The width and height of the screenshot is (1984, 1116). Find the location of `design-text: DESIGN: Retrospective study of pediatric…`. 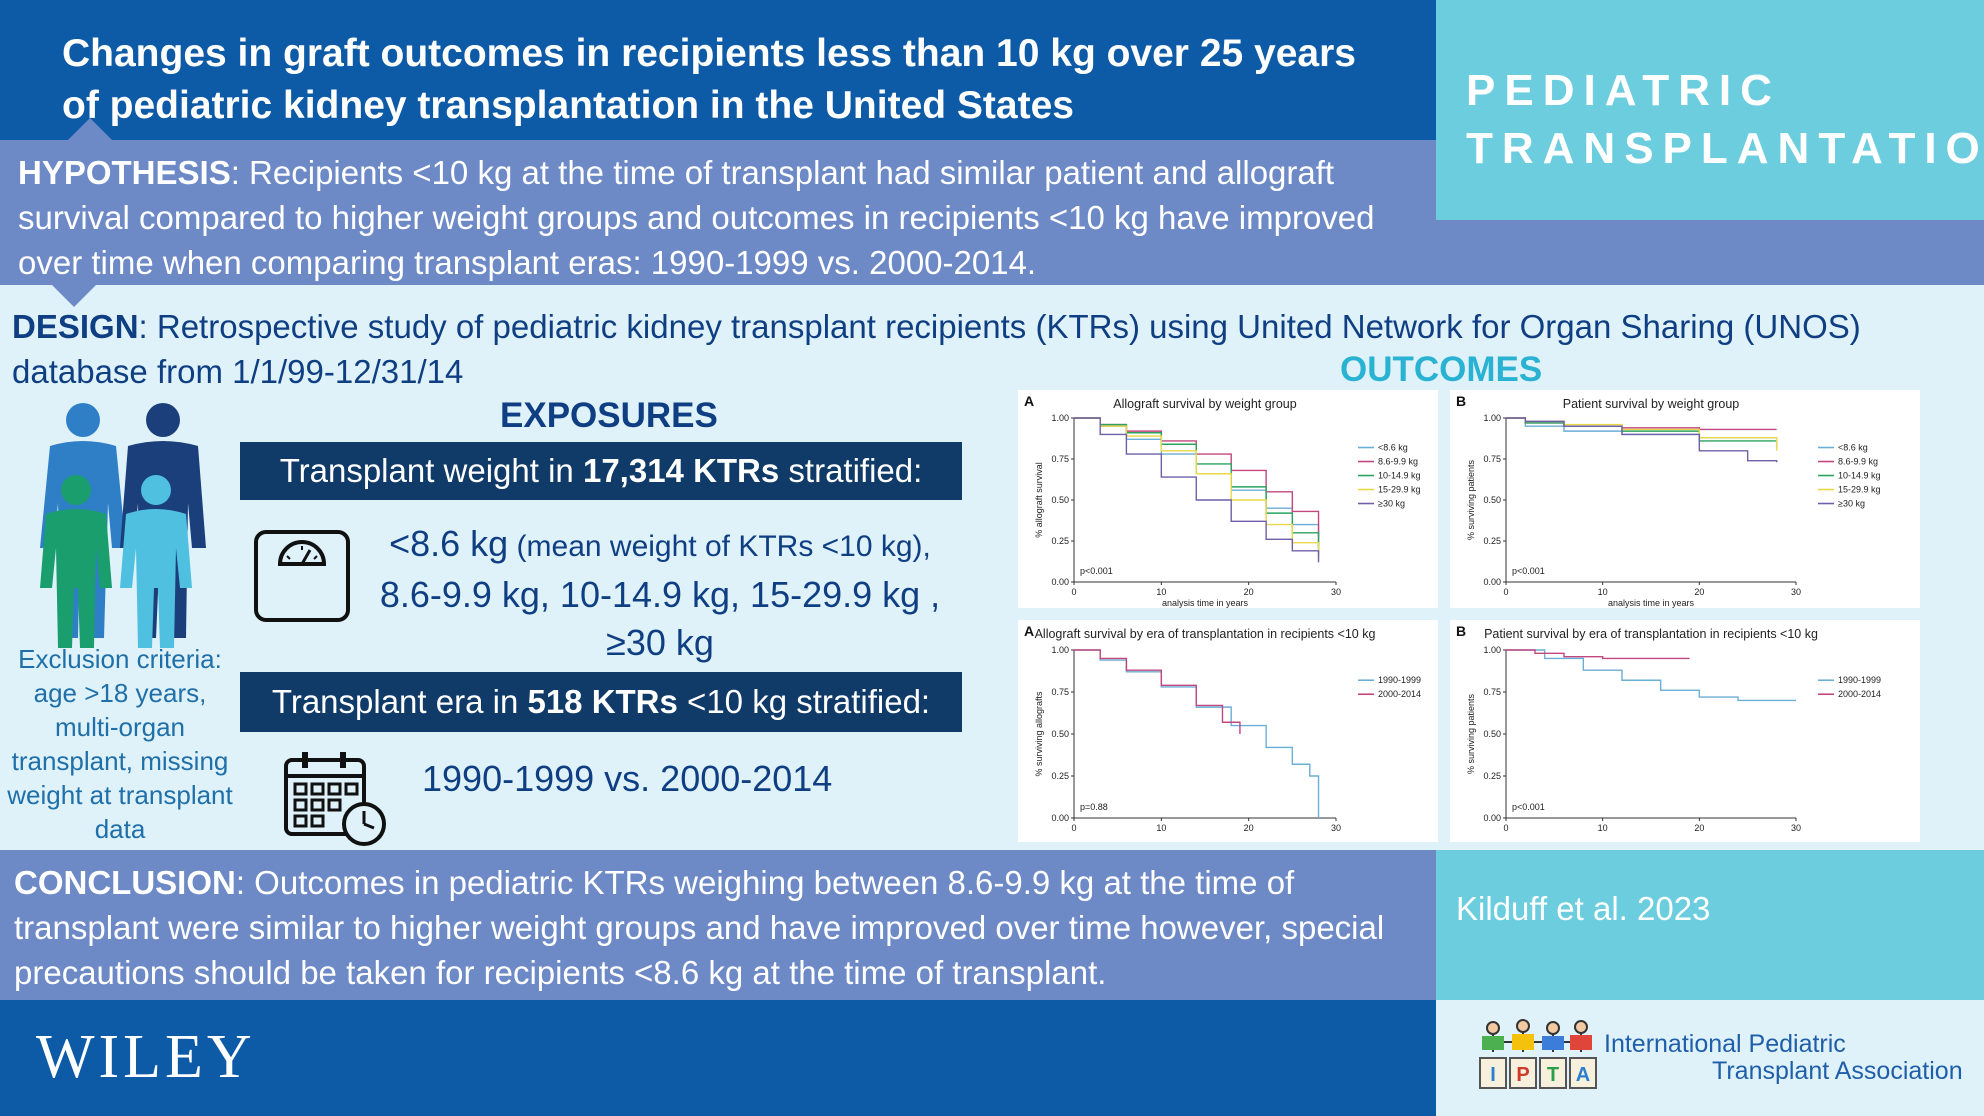

design-text: DESIGN: Retrospective study of pediatric… is located at coordinates (992, 349).